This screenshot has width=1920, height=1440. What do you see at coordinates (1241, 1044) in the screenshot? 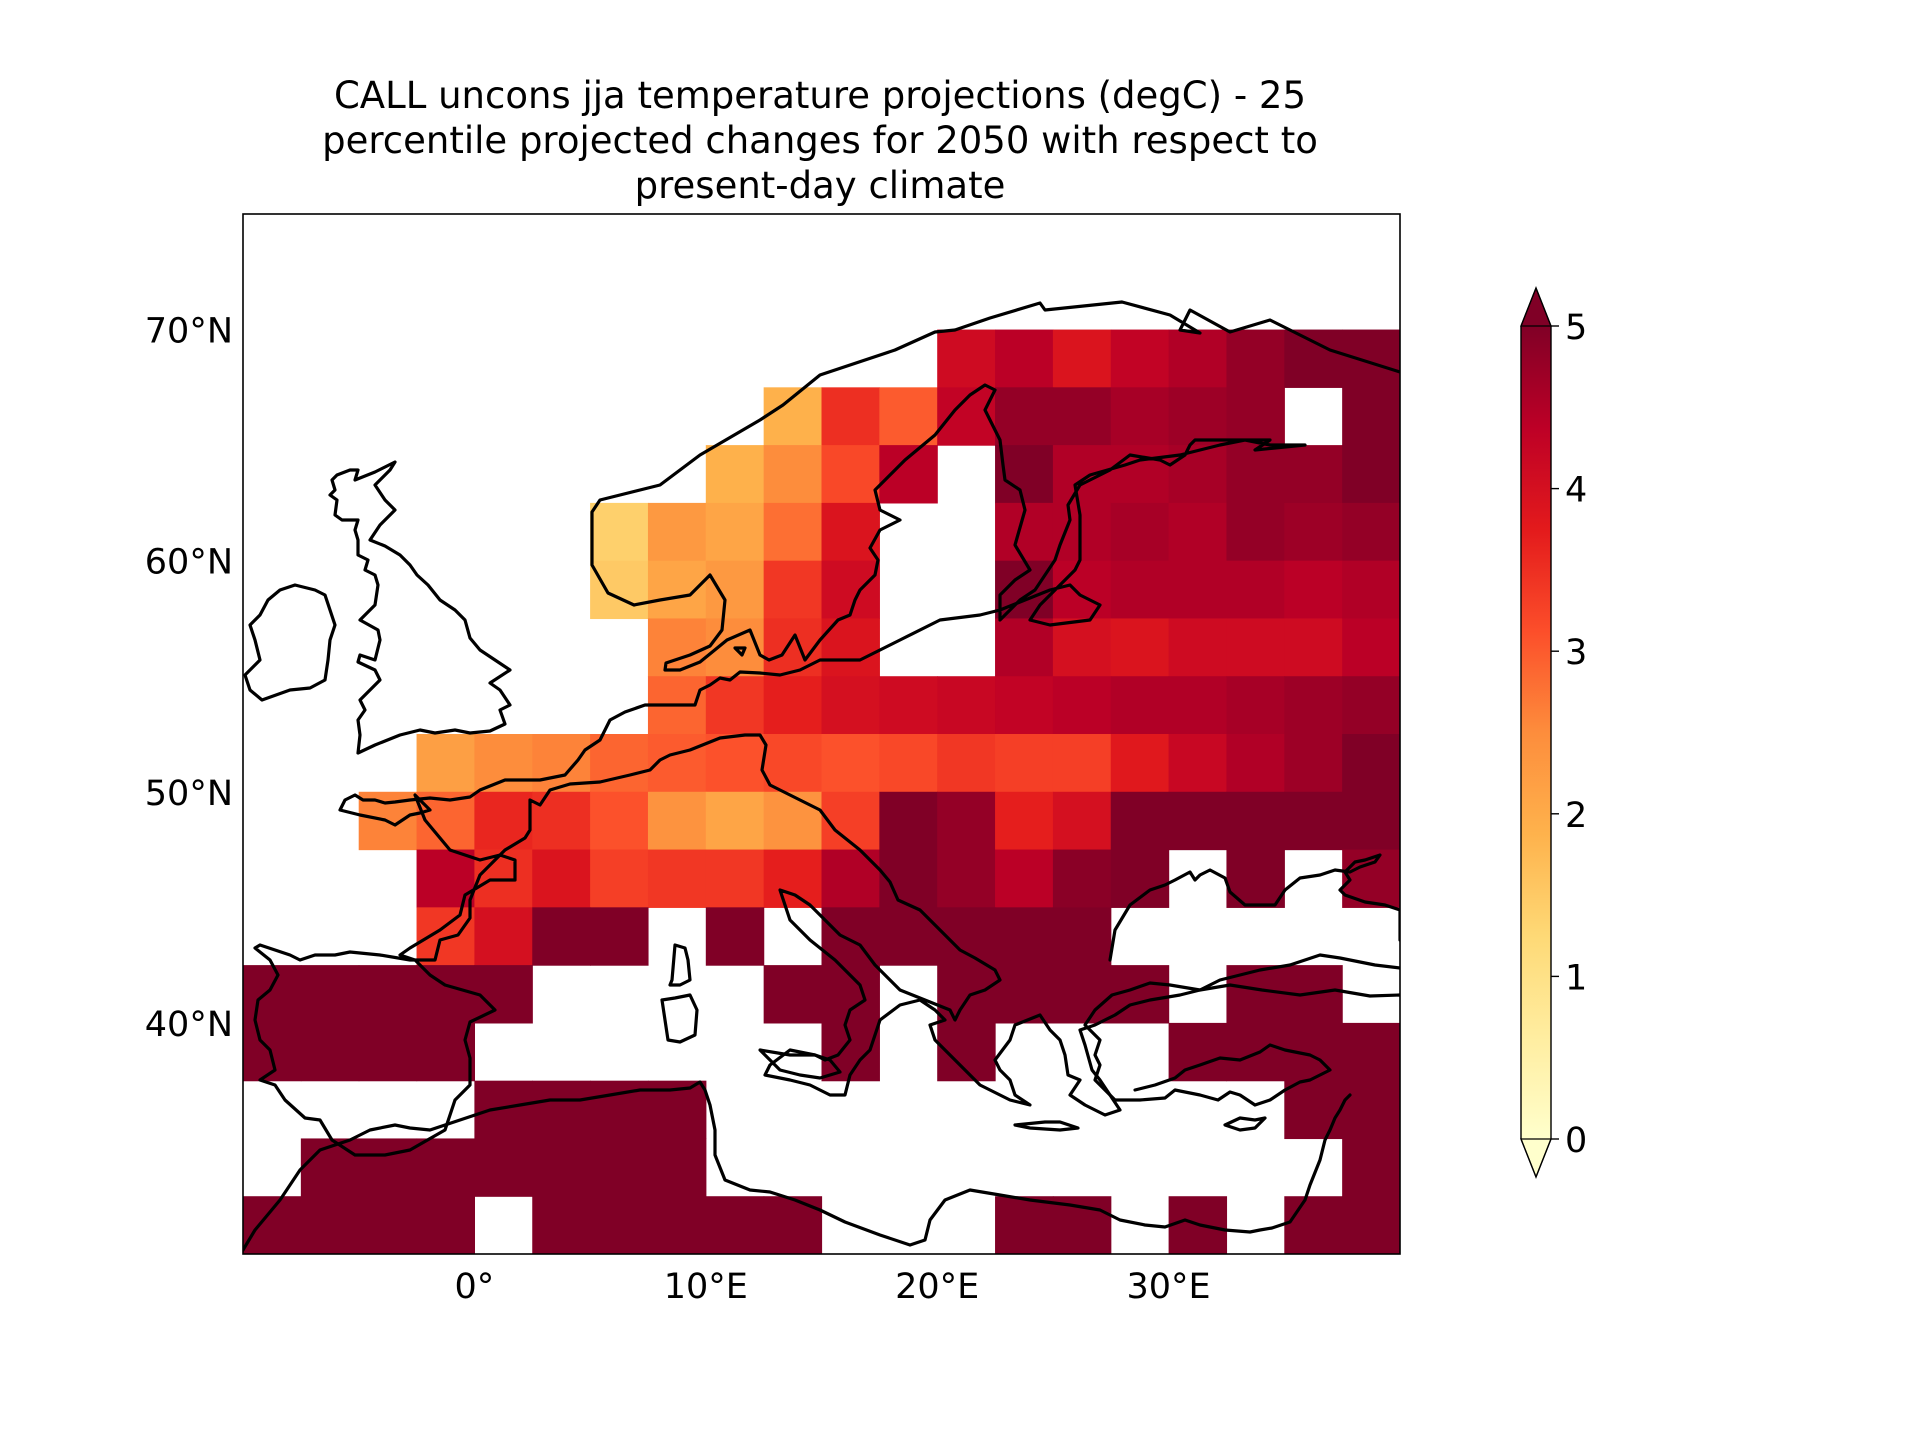
I see `coastline-turkey-levant` at bounding box center [1241, 1044].